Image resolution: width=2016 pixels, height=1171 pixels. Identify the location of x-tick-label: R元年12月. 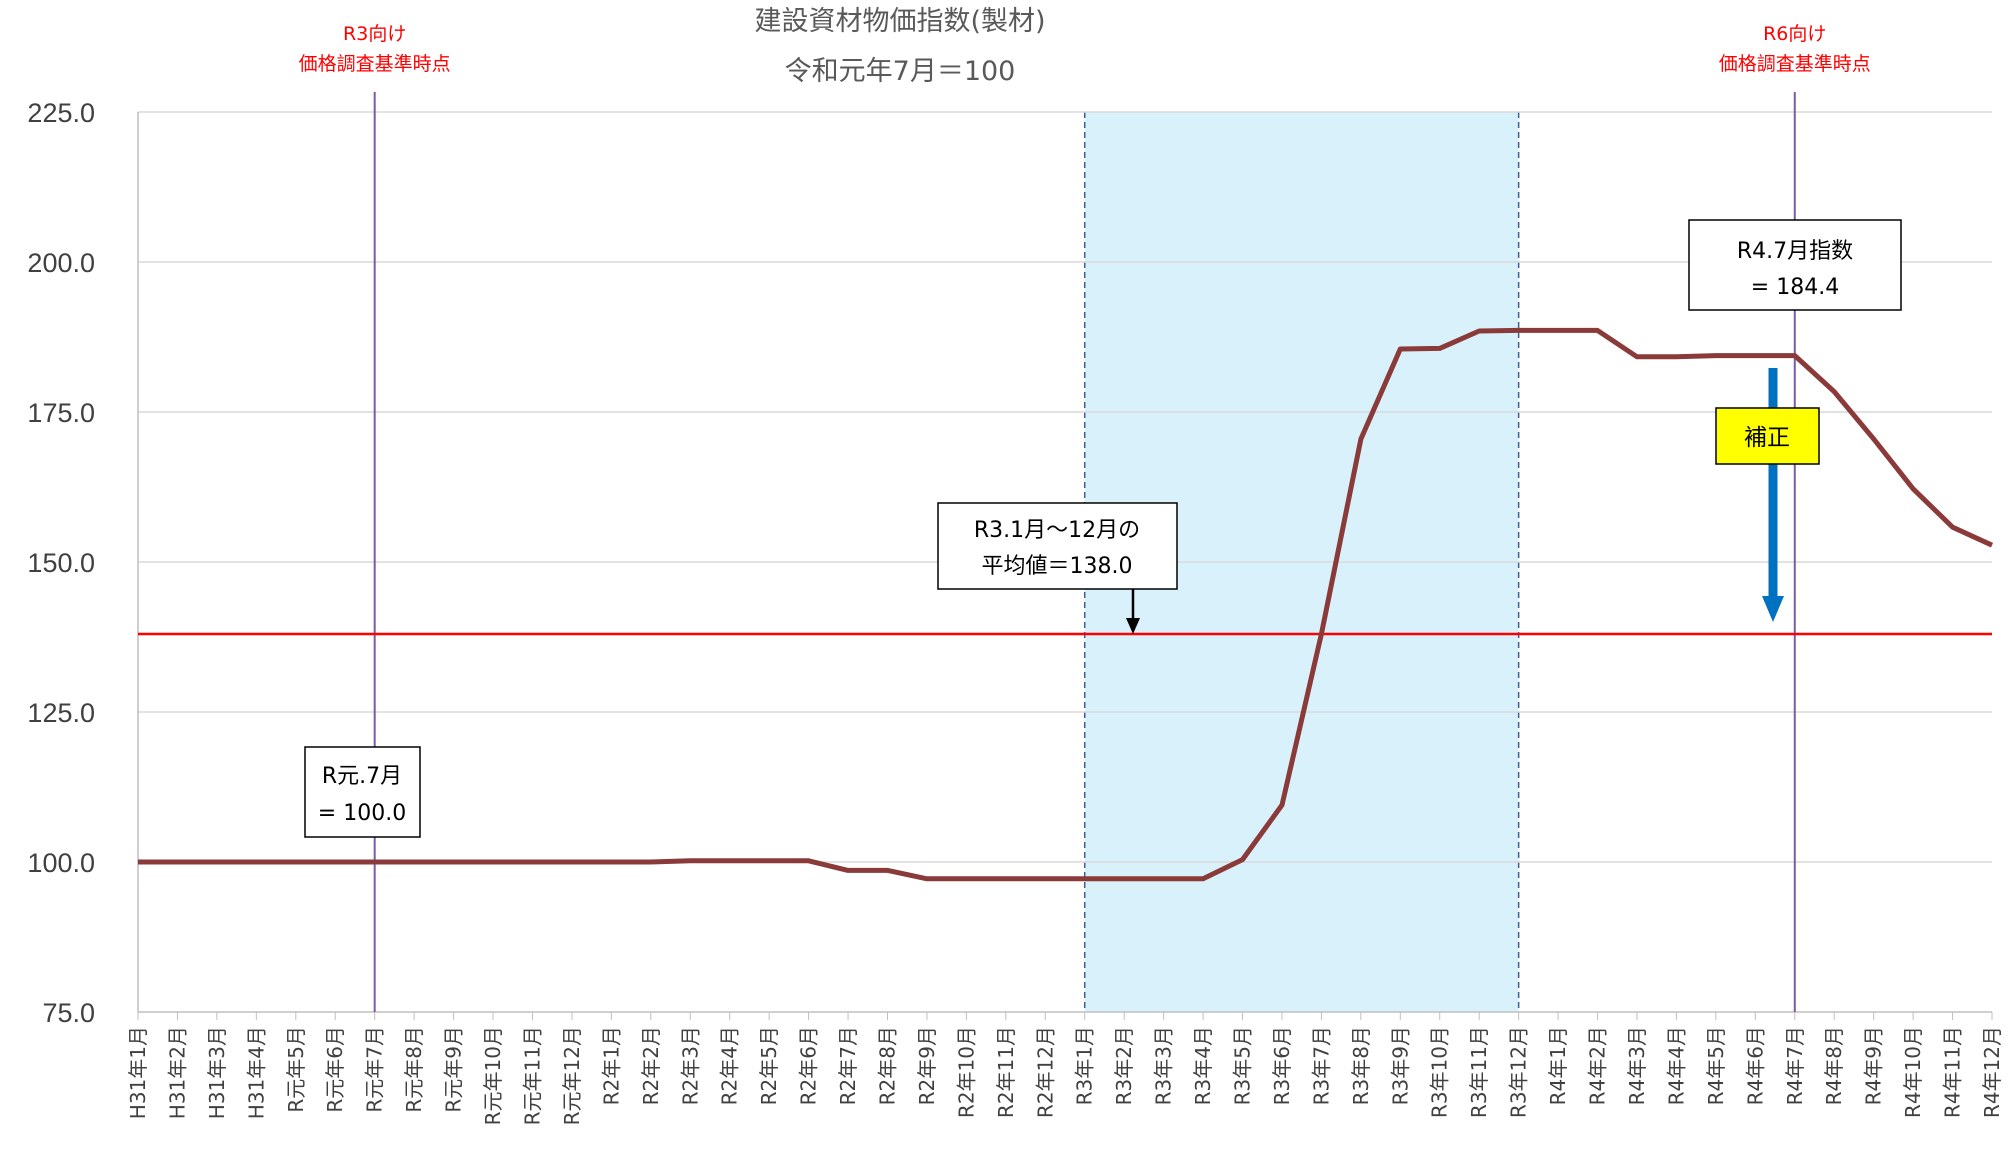
(572, 1075).